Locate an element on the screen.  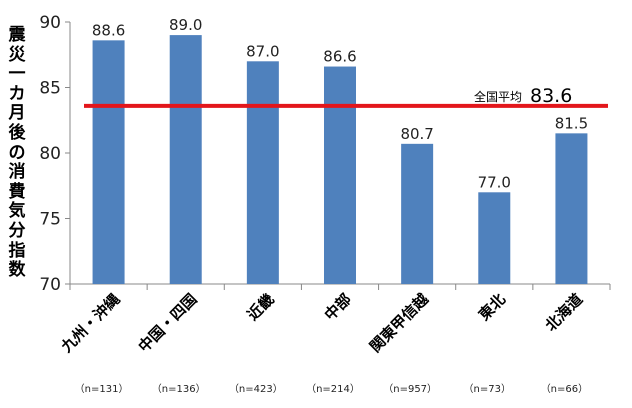
y-axis-title-char: 気 is located at coordinates (17, 211).